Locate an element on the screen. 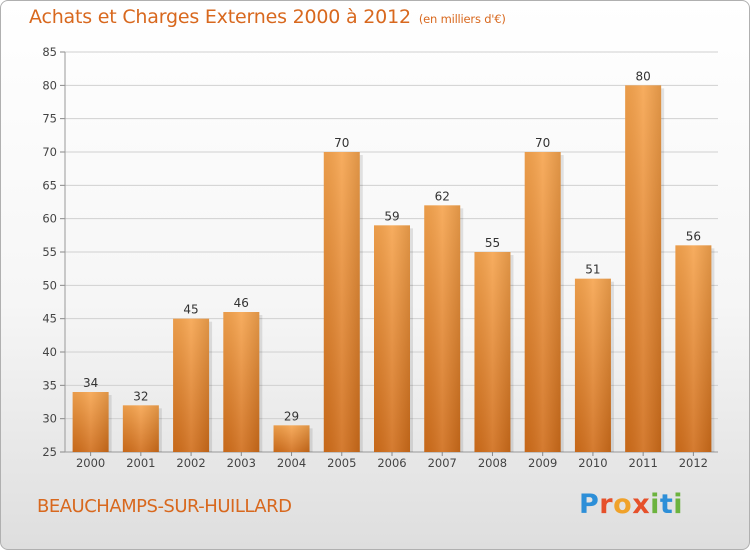 This screenshot has height=550, width=750. bar-value-label: 80 is located at coordinates (643, 76).